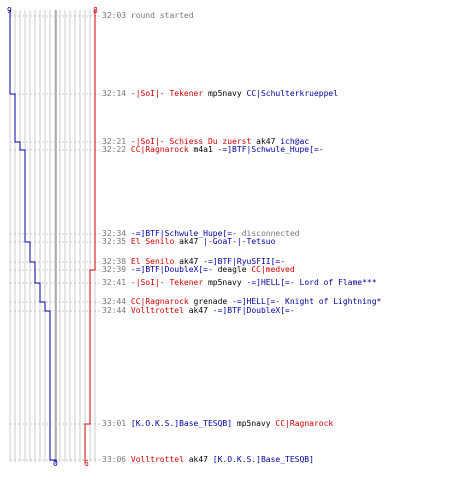 This screenshot has width=450, height=500. I want to click on player-name: |-GoaT-|-Tetsuo, so click(239, 241).